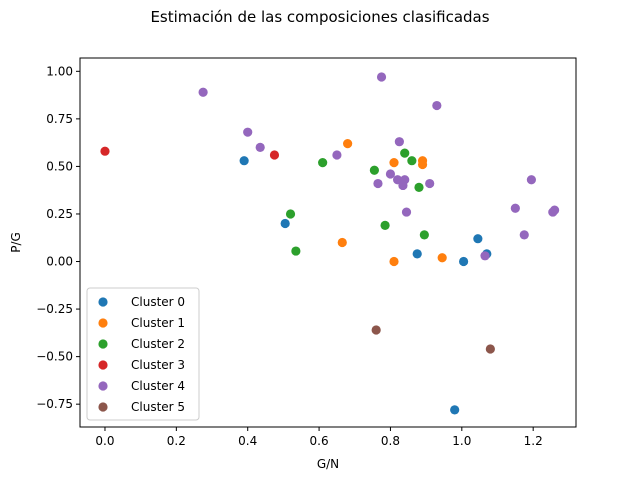 This screenshot has width=640, height=485. What do you see at coordinates (59, 71) in the screenshot?
I see `y-tick-label: 1.00` at bounding box center [59, 71].